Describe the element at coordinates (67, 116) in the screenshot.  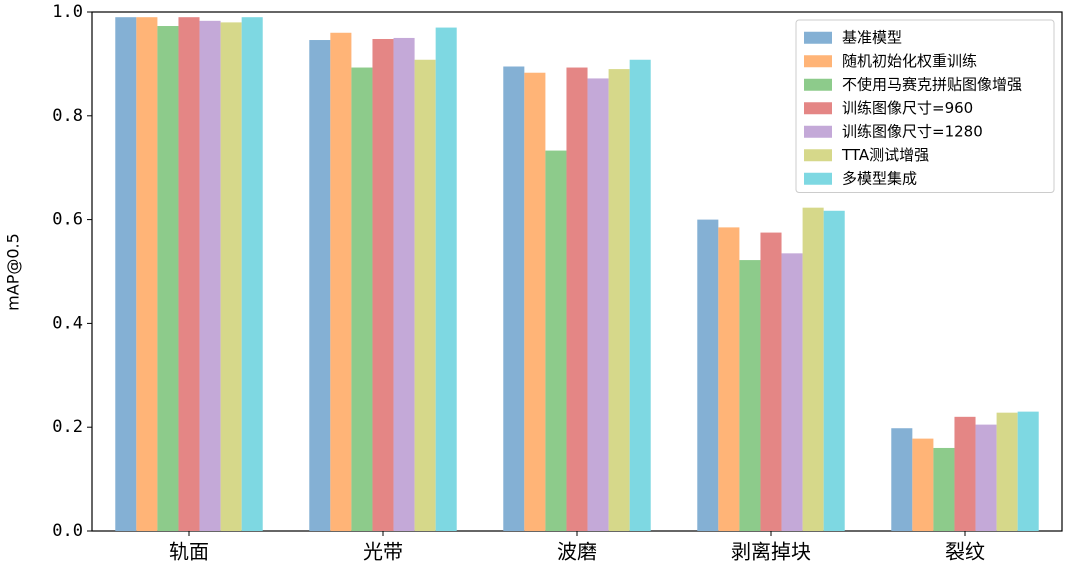
I see `y-tick-label: 0.8` at that location.